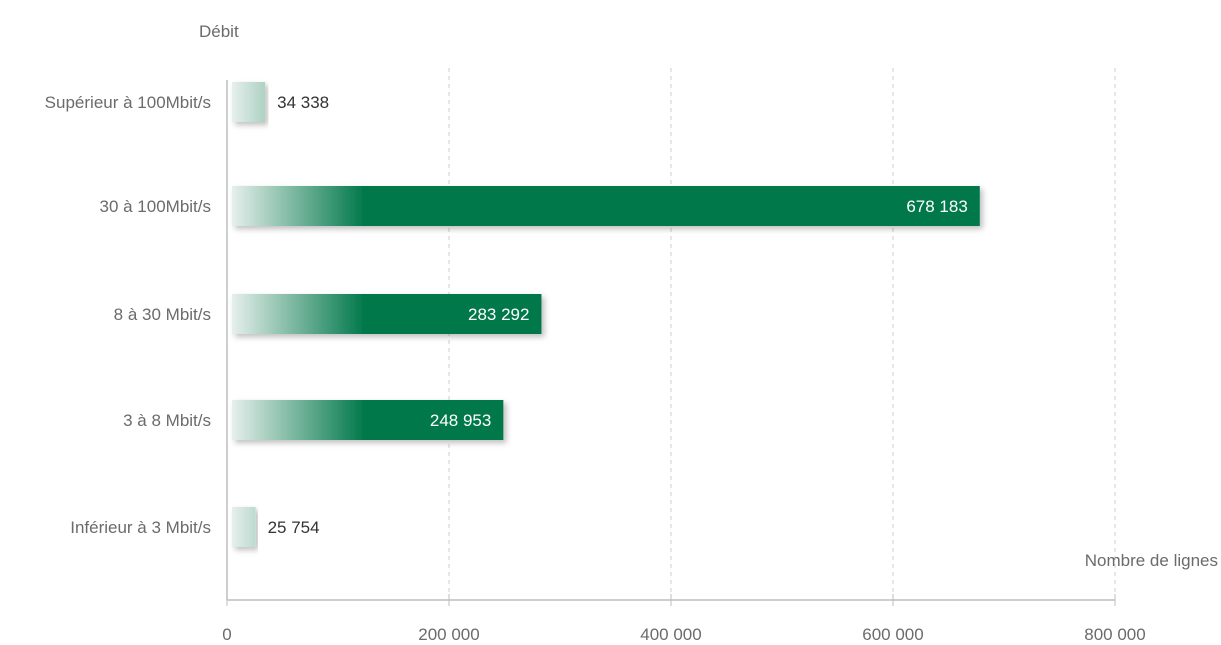  What do you see at coordinates (448, 634) in the screenshot?
I see `x-tick-label: 200 000` at bounding box center [448, 634].